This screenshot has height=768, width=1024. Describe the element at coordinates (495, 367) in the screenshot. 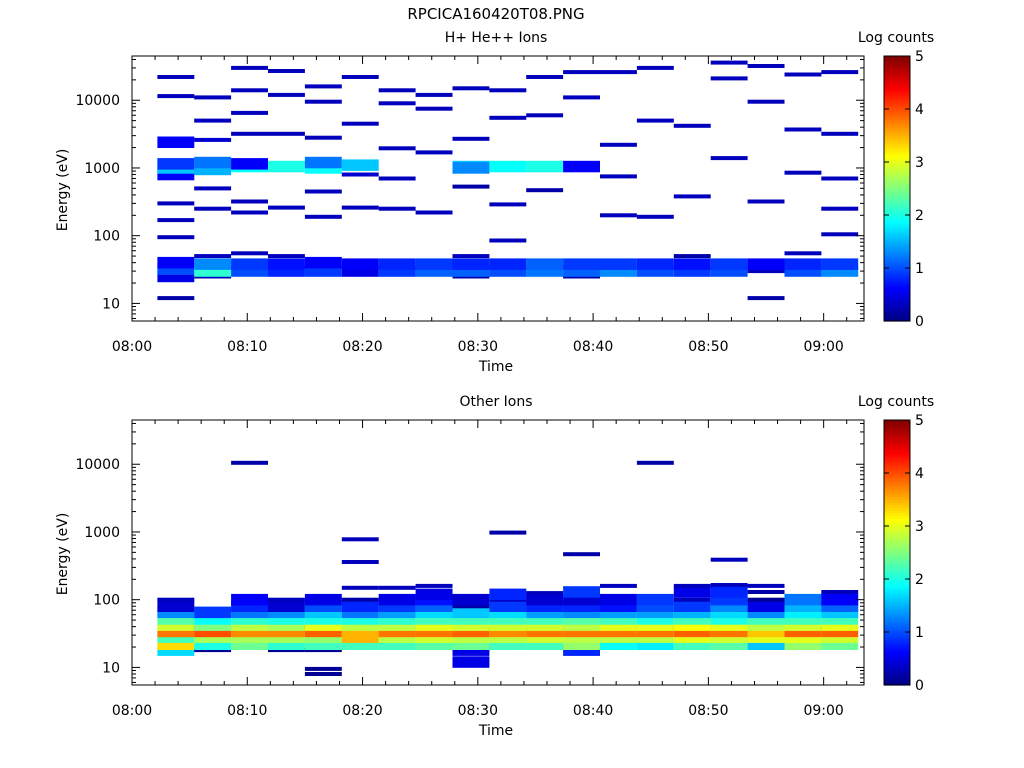

I see `x-axis-label: Time` at that location.